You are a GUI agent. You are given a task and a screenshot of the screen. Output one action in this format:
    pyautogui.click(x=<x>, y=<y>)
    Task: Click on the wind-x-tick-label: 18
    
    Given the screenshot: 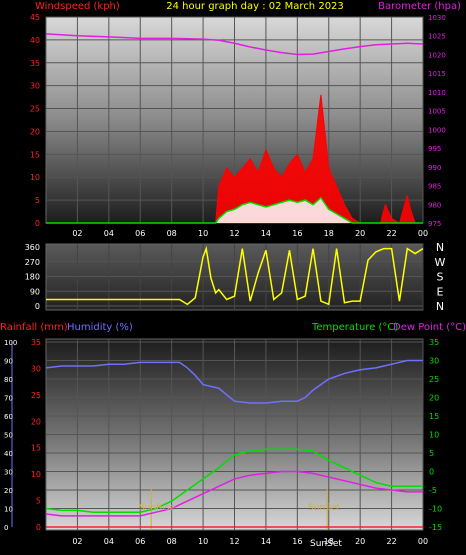 What is the action you would take?
    pyautogui.click(x=329, y=233)
    